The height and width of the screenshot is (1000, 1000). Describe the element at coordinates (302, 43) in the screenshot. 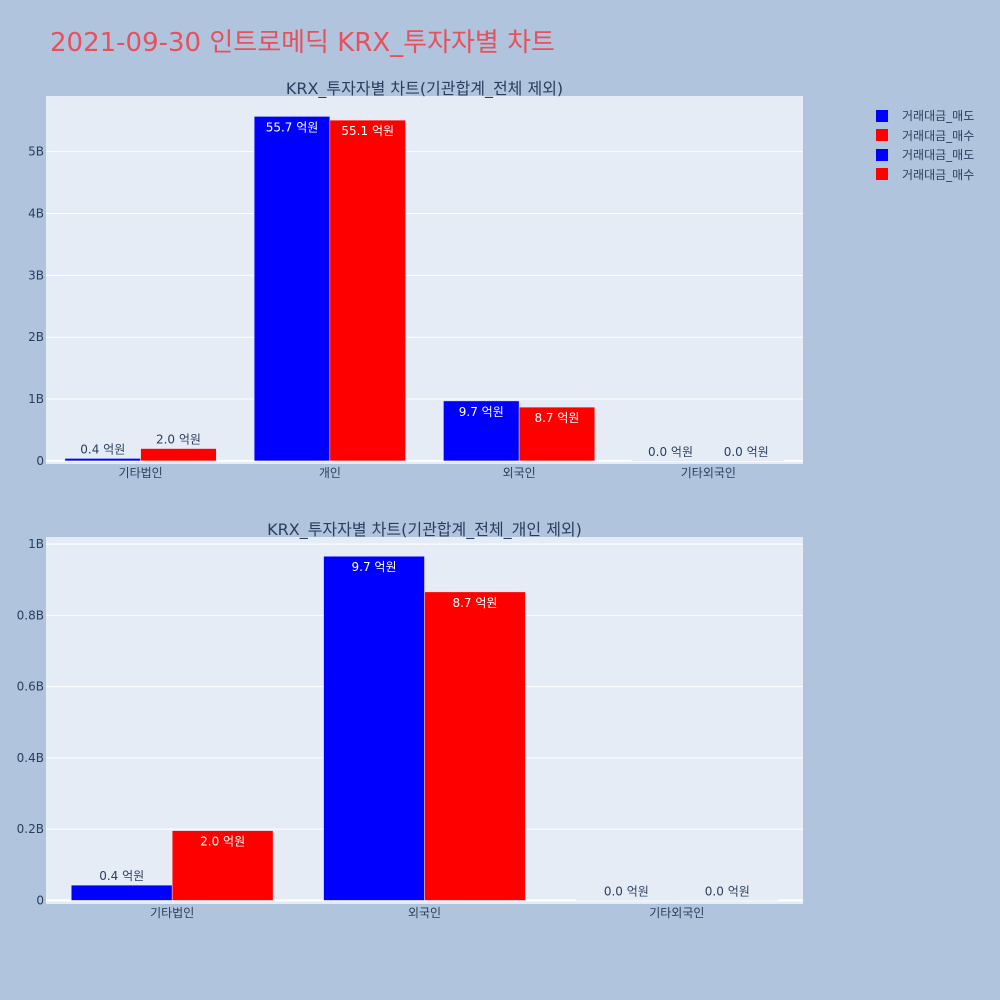

I see `page-title: 2021-09-30 인트로메딕 KRX_투자자별 차트` at that location.